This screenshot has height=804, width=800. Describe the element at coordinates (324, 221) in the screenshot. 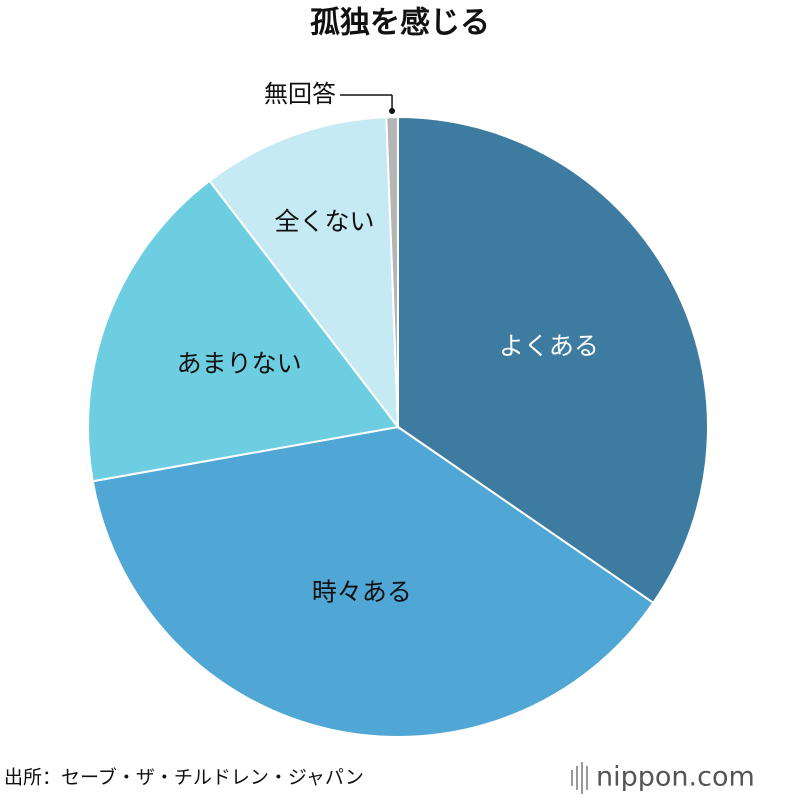

I see `slice-label: 全くない` at that location.